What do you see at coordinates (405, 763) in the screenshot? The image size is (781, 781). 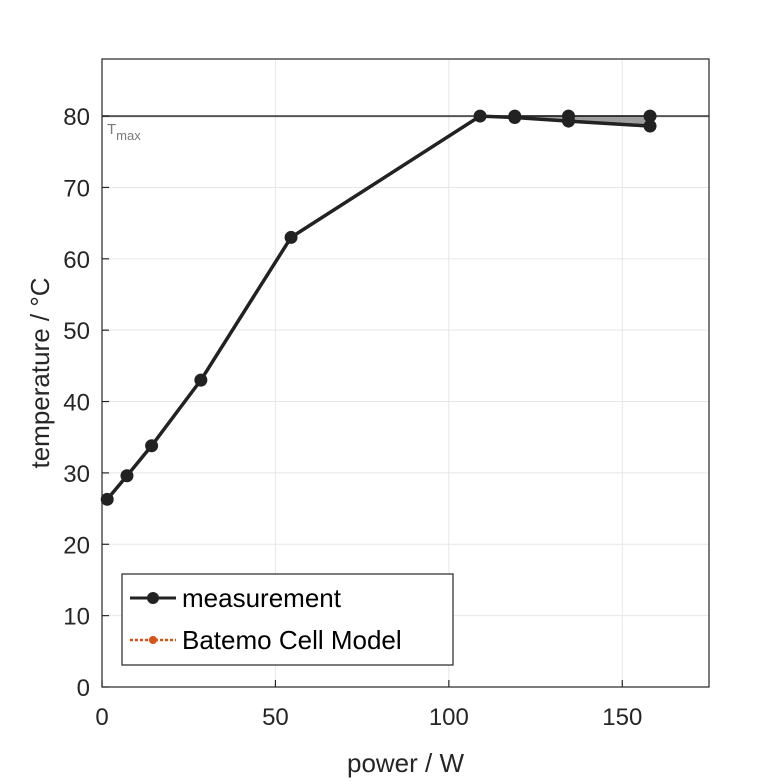 I see `x-axis-title: power / W` at bounding box center [405, 763].